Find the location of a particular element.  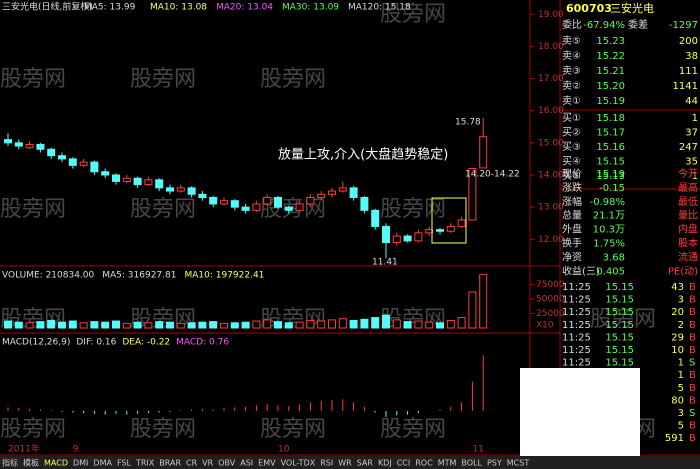

toolbar-tab: DMI is located at coordinates (80, 463).